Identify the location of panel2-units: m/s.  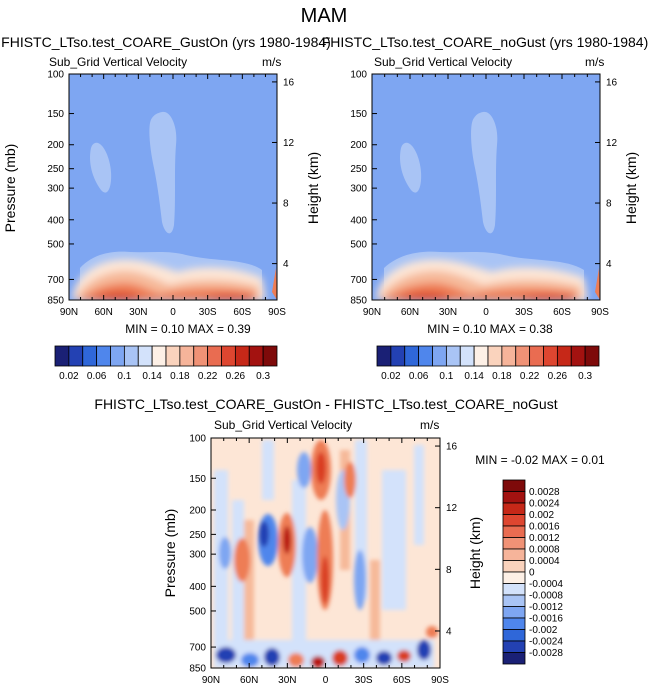
(594, 62).